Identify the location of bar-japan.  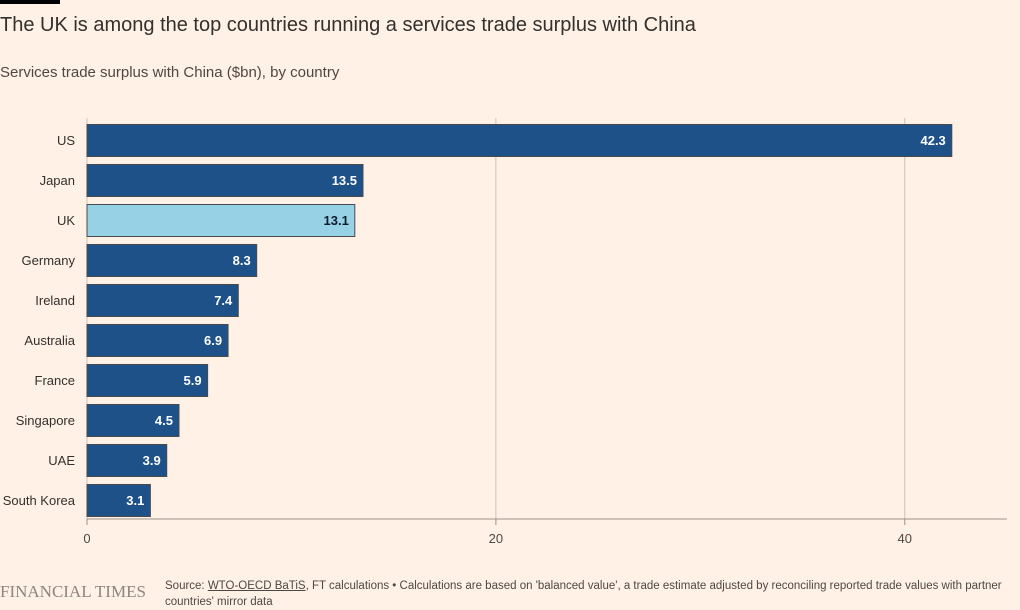
(225, 180).